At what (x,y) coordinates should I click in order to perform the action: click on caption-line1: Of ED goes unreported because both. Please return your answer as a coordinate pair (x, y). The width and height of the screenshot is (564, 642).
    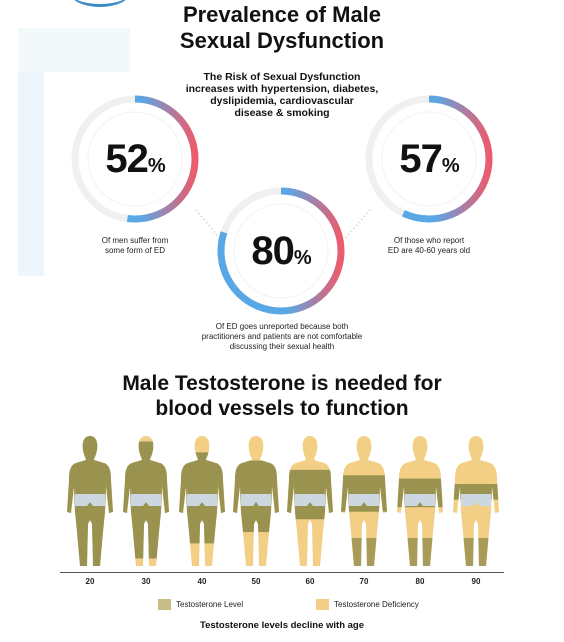
    Looking at the image, I should click on (282, 326).